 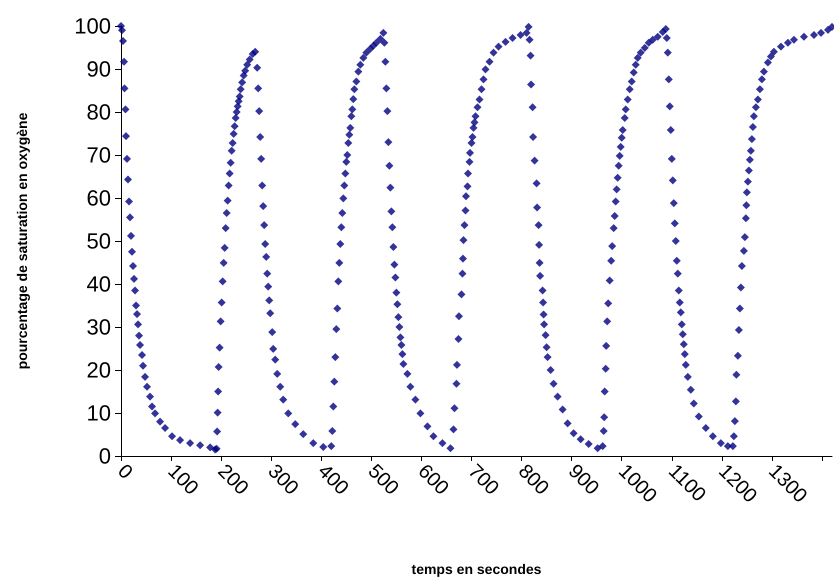 What do you see at coordinates (477, 569) in the screenshot?
I see `x-axis-title: temps en secondes` at bounding box center [477, 569].